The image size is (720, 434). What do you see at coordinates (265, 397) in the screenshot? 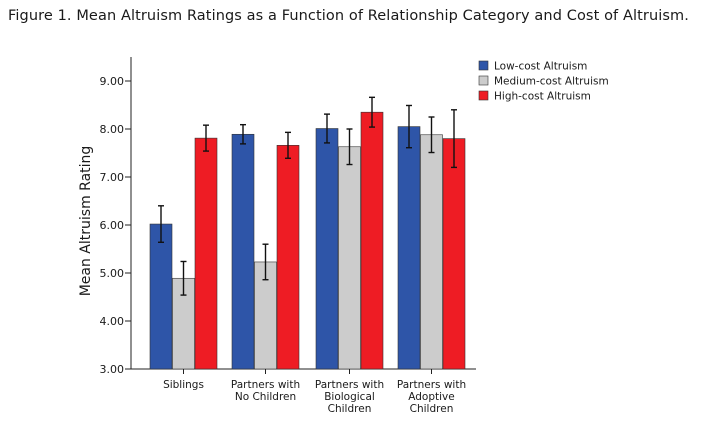
I see `x-tick-label: No Children` at bounding box center [265, 397].